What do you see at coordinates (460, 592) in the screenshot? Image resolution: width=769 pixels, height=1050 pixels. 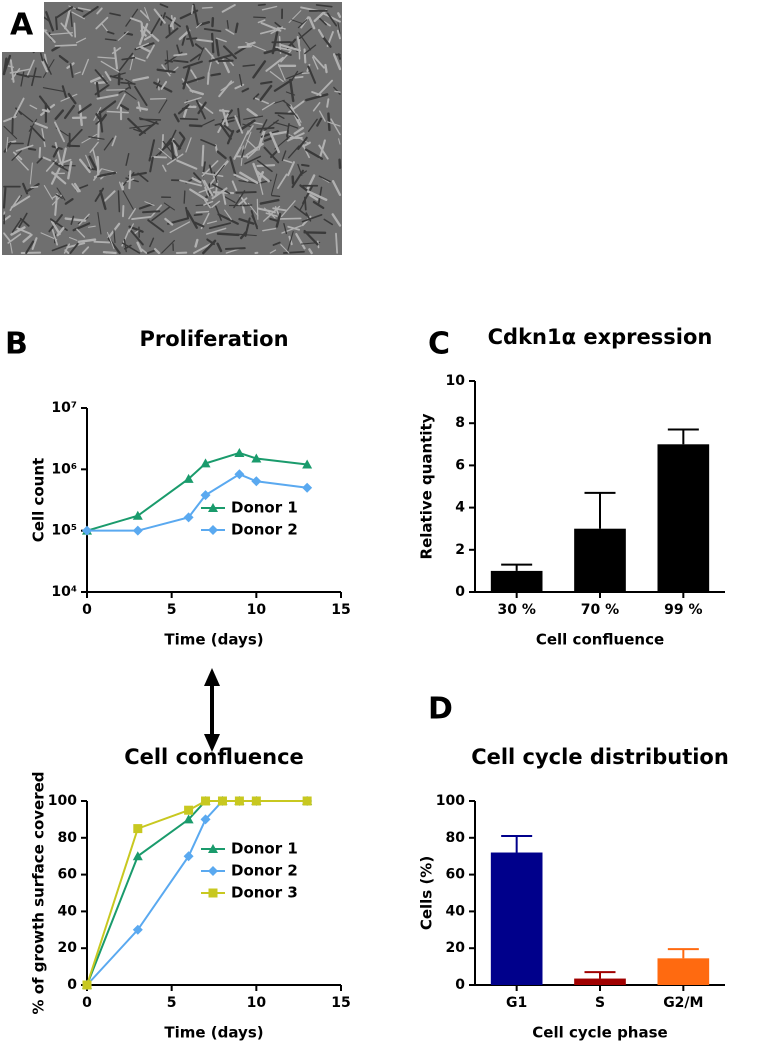 I see `y-tick-label: 0` at bounding box center [460, 592].